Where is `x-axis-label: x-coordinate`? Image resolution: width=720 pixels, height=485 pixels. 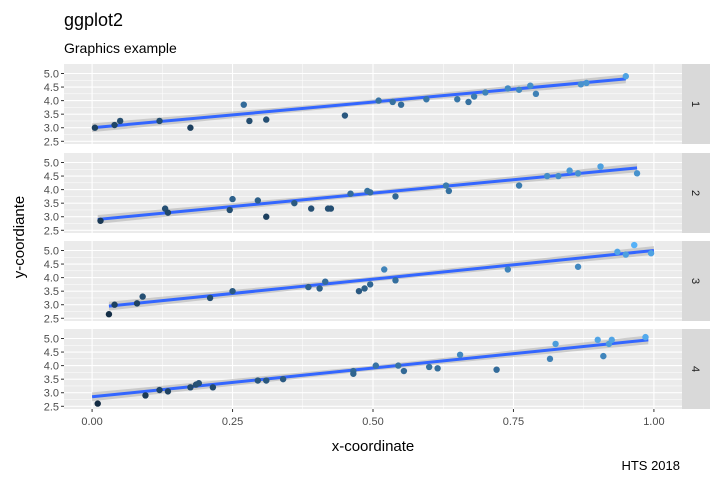
x-axis-label: x-coordinate is located at coordinates (373, 446).